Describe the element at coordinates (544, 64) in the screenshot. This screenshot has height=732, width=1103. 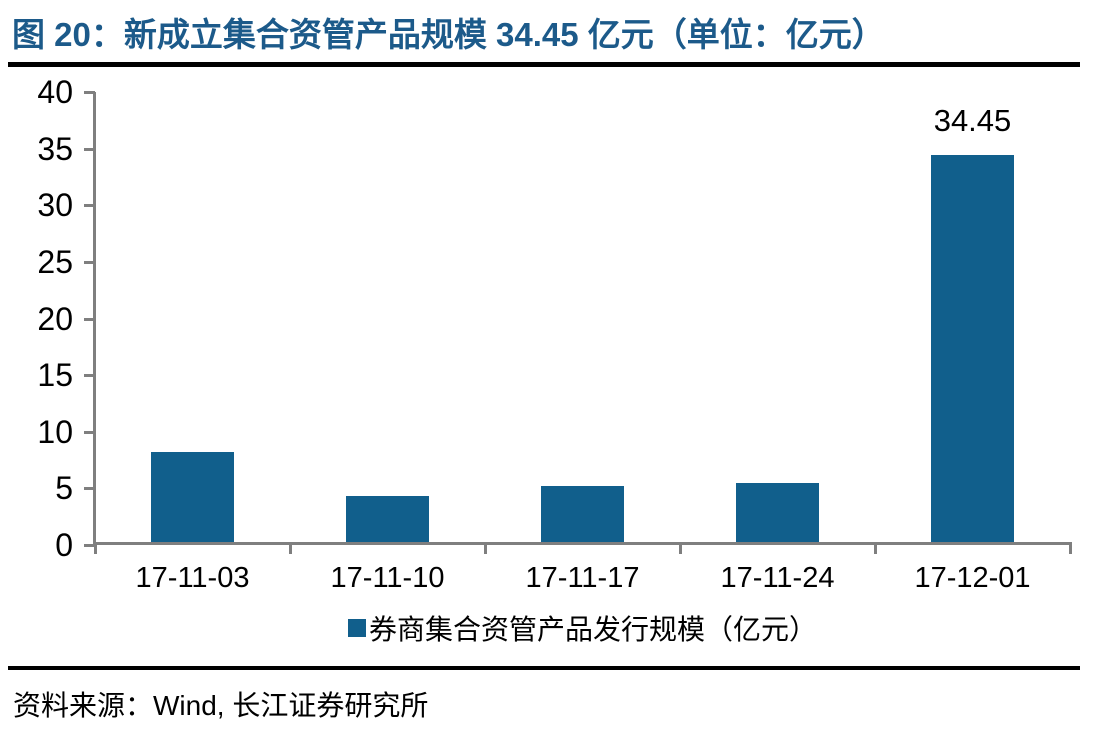
I see `title-divider-rule` at that location.